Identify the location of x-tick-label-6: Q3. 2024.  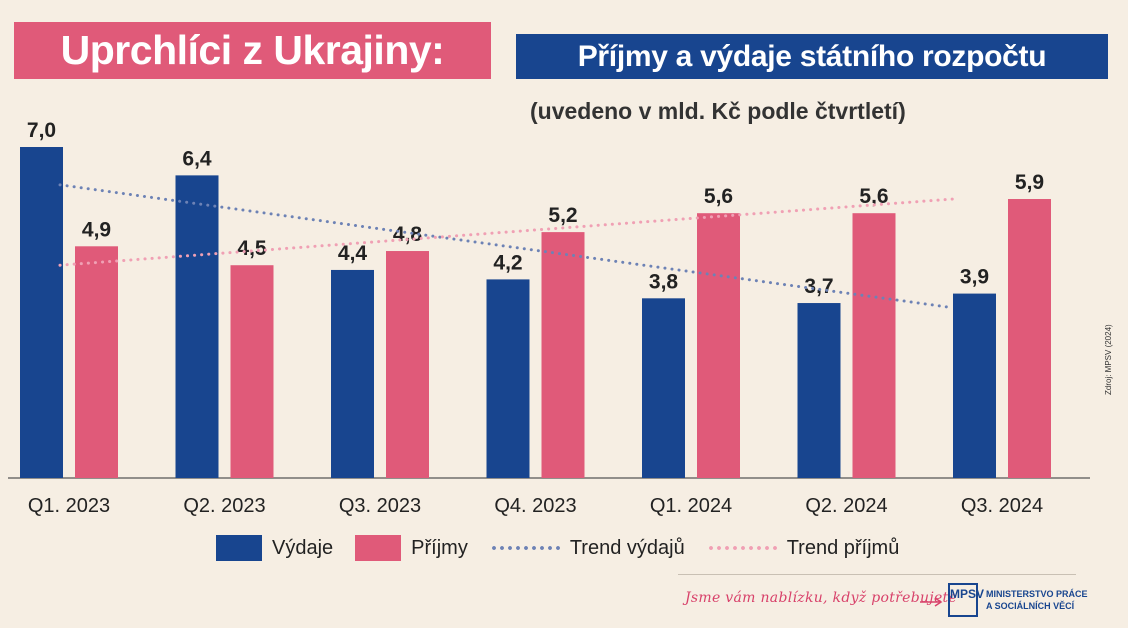
(1002, 506).